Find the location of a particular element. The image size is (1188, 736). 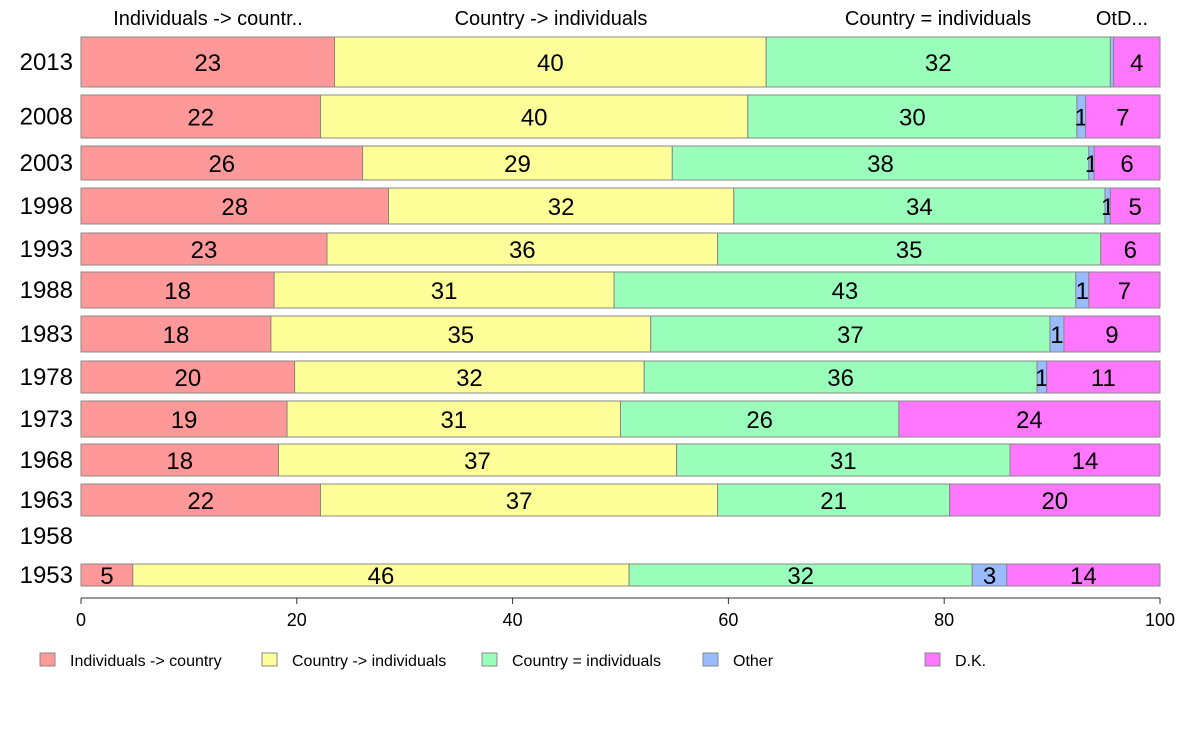

y-tick-label: 1968 is located at coordinates (46, 460).